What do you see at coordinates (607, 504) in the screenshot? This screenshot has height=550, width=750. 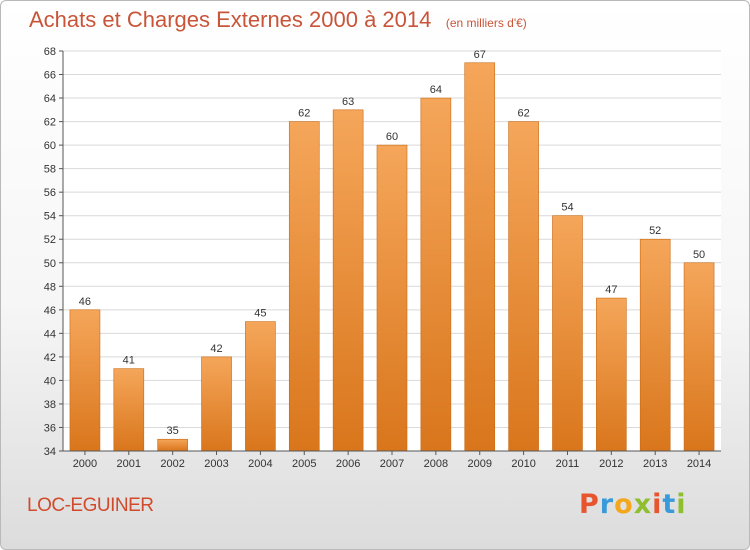 I see `logo-letter: r` at bounding box center [607, 504].